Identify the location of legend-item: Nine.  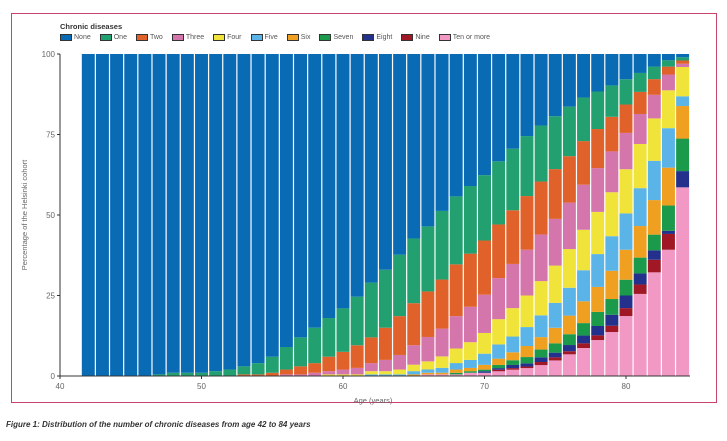
(415, 37).